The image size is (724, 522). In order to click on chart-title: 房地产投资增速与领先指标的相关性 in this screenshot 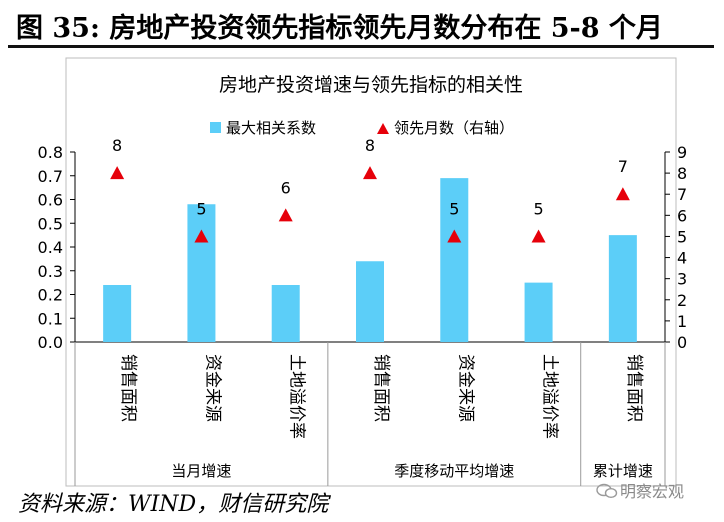, I will do `click(371, 85)`.